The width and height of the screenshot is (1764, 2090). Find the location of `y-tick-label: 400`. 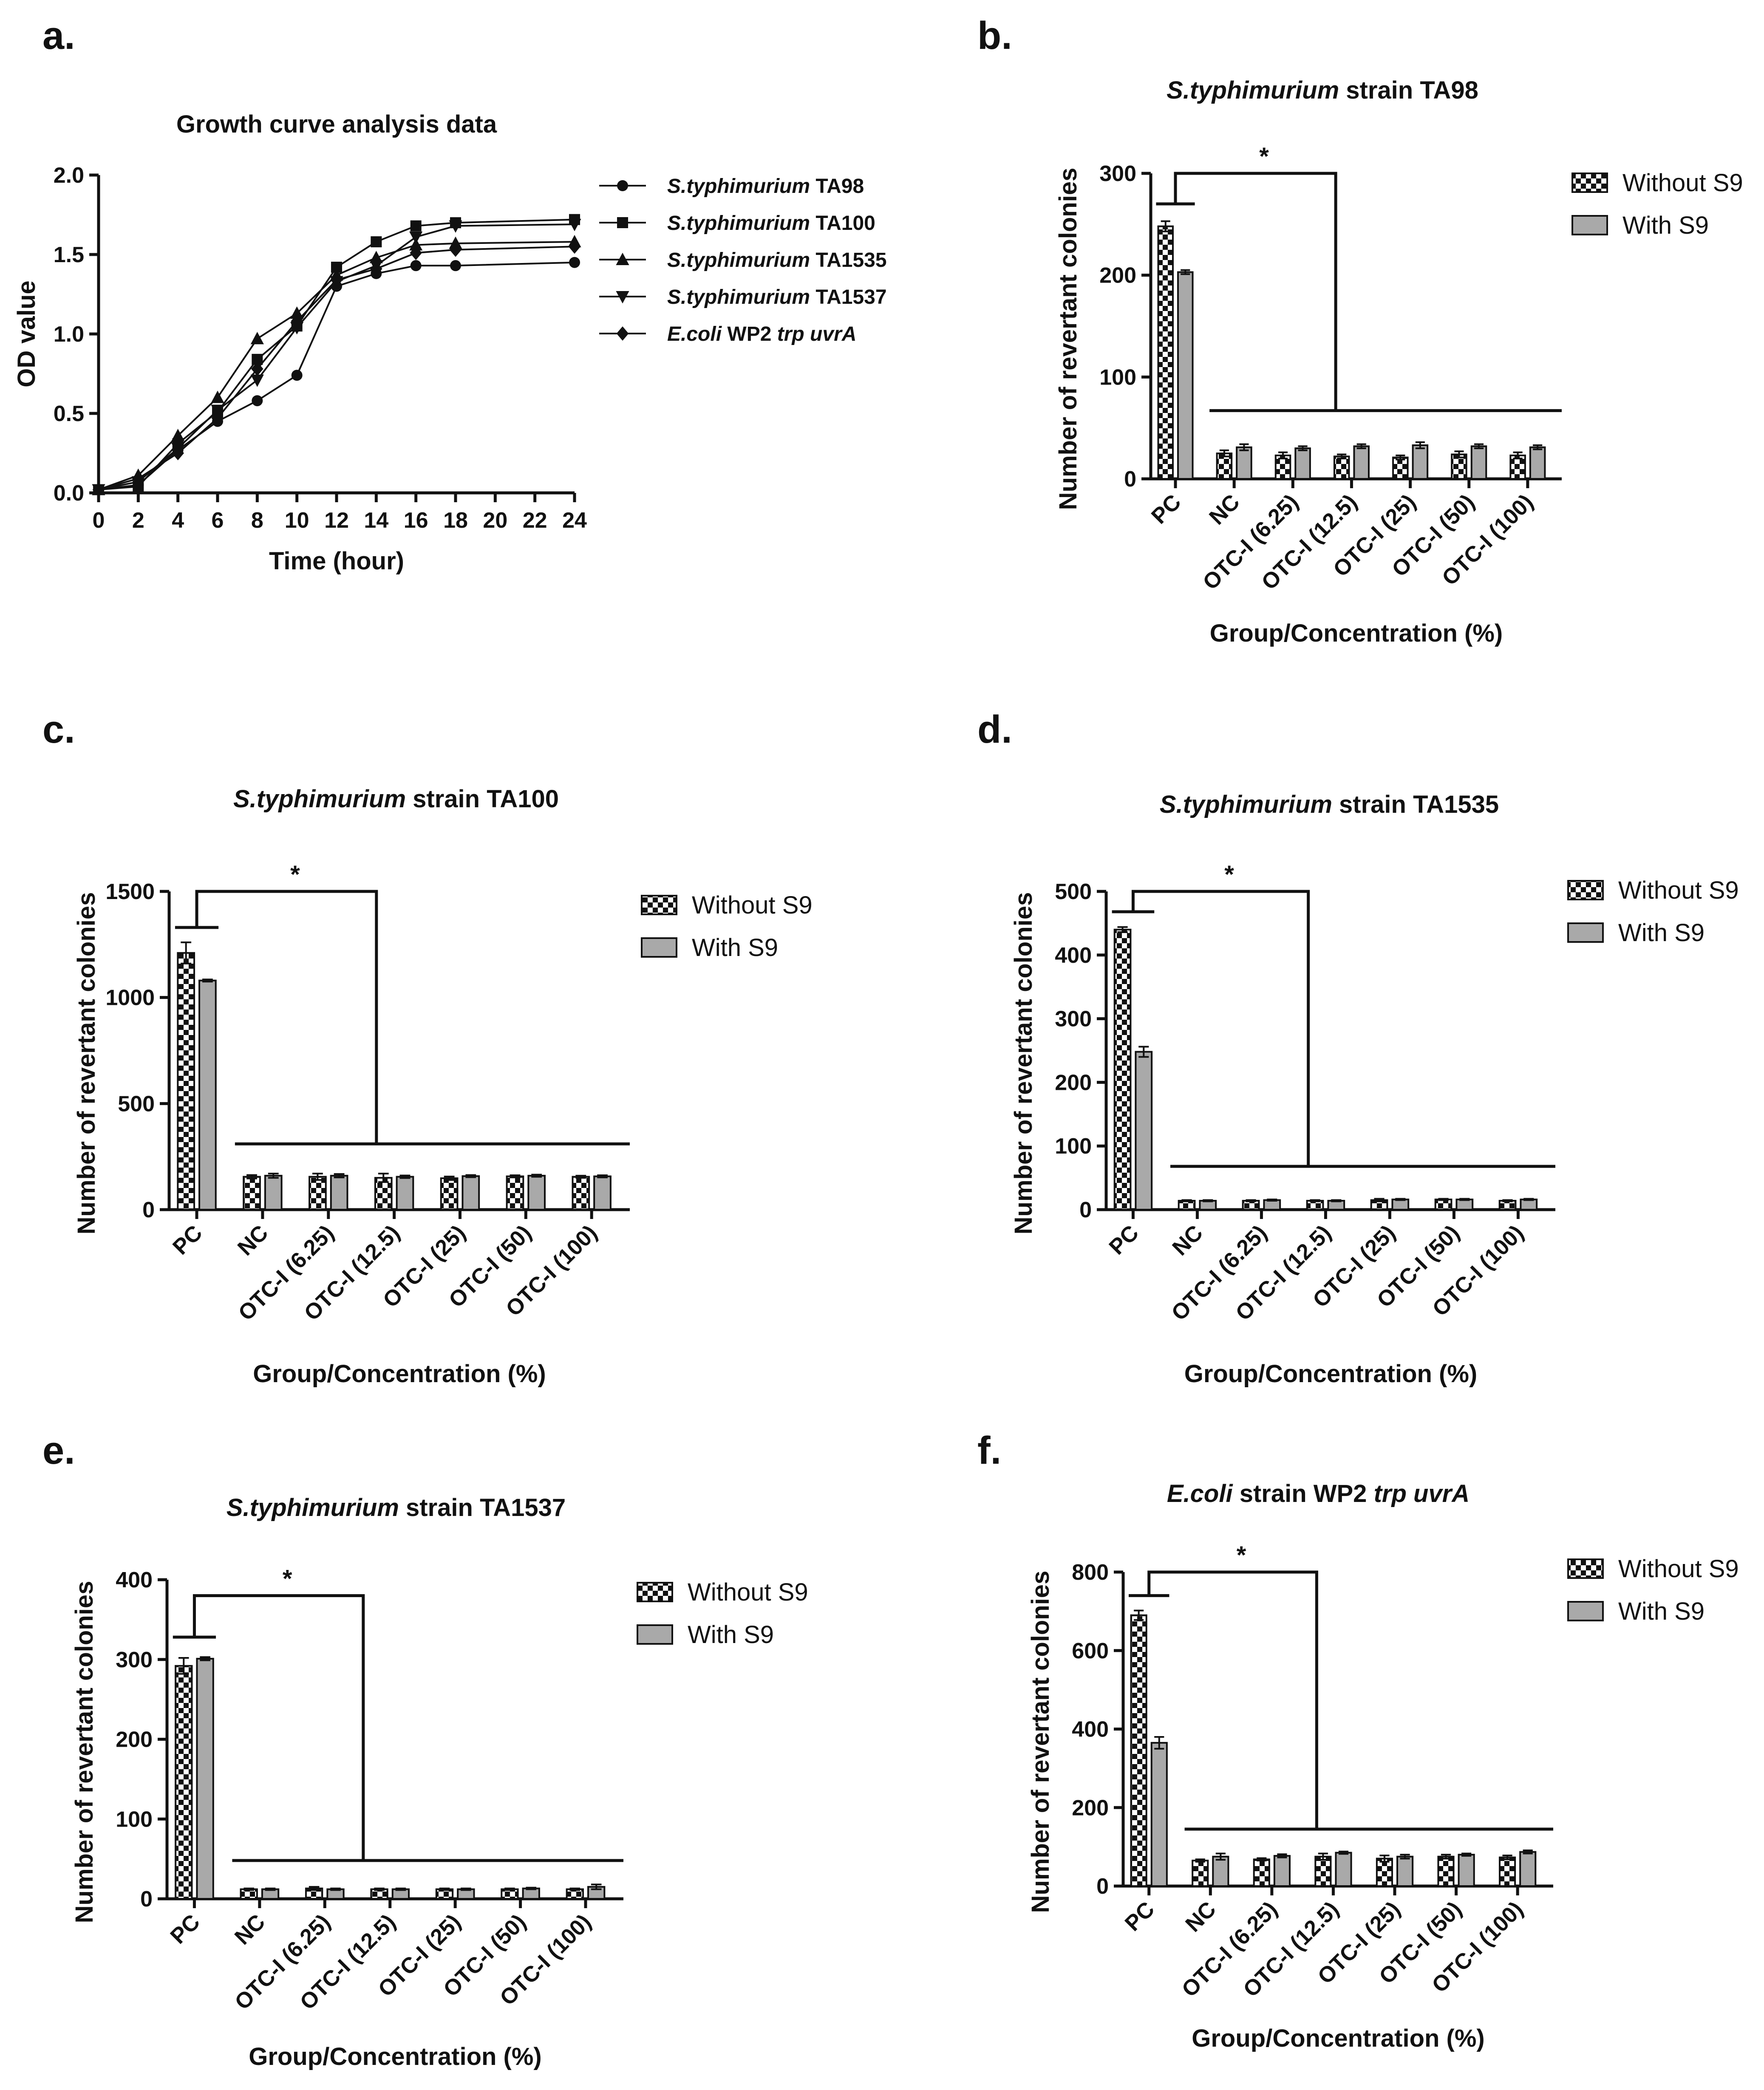

y-tick-label: 400 is located at coordinates (134, 1580).